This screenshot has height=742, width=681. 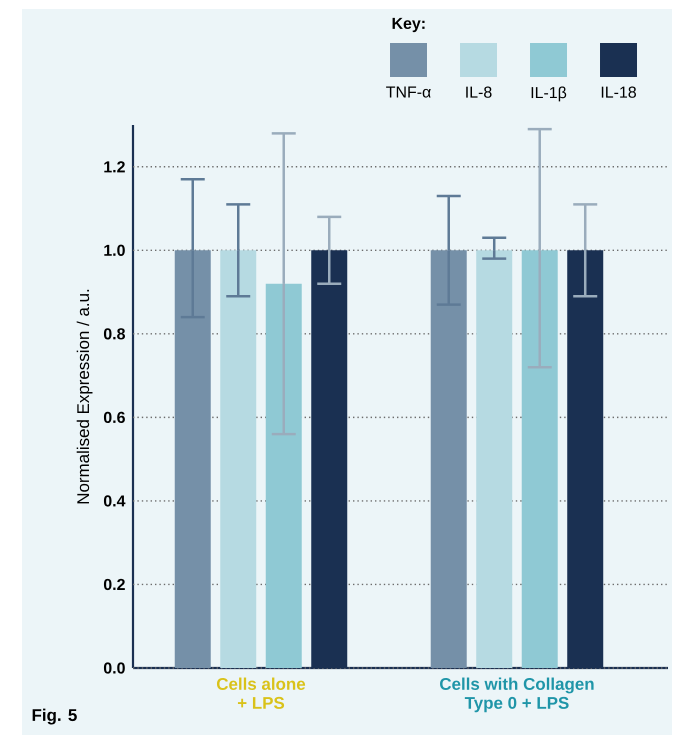 What do you see at coordinates (517, 695) in the screenshot?
I see `x-tick-label: Cells with Collagen Type 0 + LPS` at bounding box center [517, 695].